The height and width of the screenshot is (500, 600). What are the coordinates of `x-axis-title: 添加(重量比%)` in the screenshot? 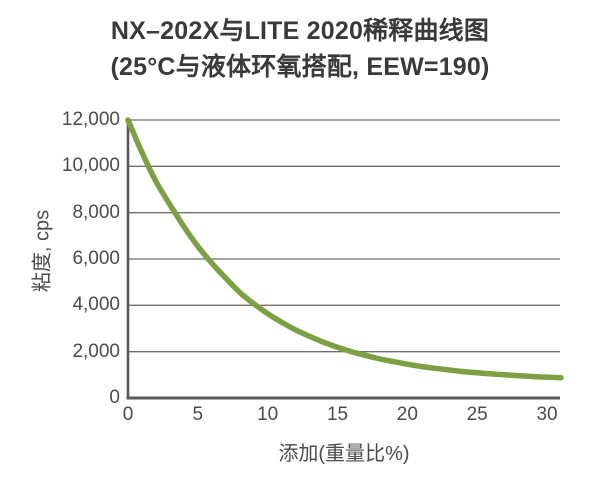 It's located at (344, 454).